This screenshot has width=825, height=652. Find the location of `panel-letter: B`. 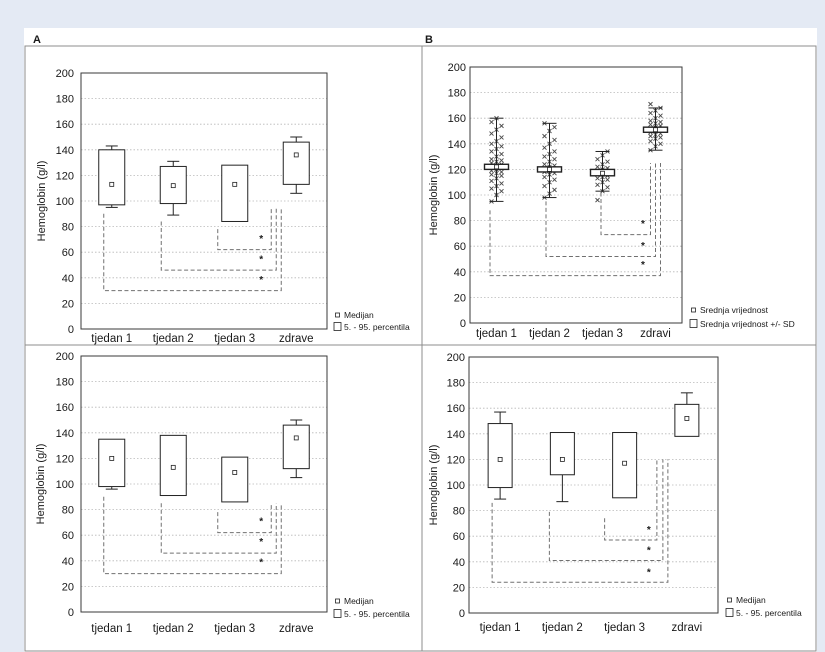

panel-letter: B is located at coordinates (429, 40).